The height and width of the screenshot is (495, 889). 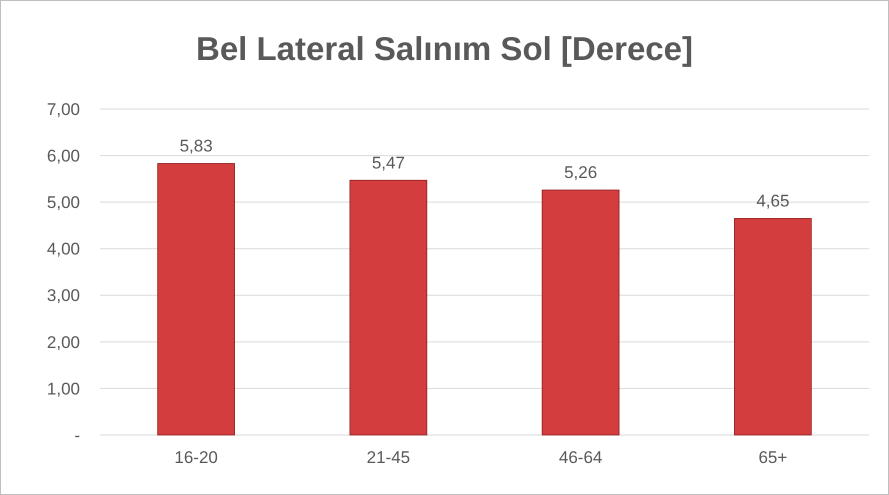 What do you see at coordinates (63, 249) in the screenshot?
I see `y-tick-label: 4,00` at bounding box center [63, 249].